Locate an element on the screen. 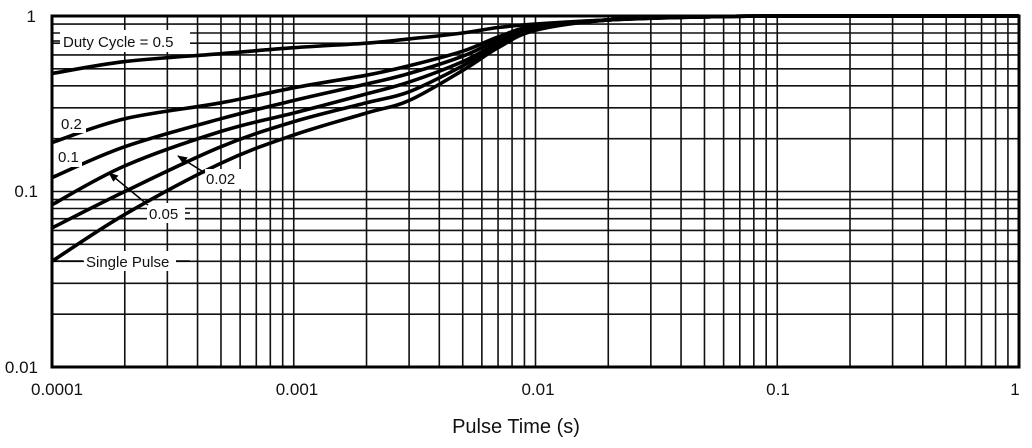 This screenshot has height=448, width=1032. y-tick-0.01: 0.01 is located at coordinates (21, 367).